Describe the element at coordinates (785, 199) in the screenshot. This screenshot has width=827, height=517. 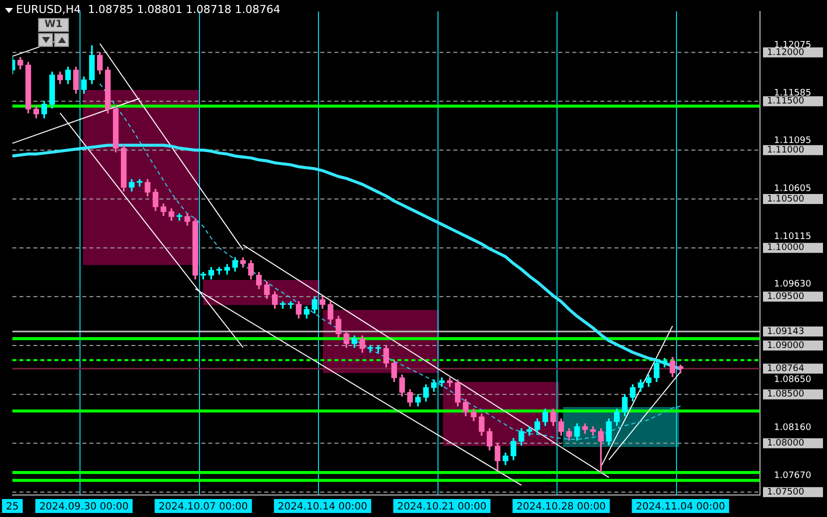
I see `ref-line-label: 1.10500` at that location.